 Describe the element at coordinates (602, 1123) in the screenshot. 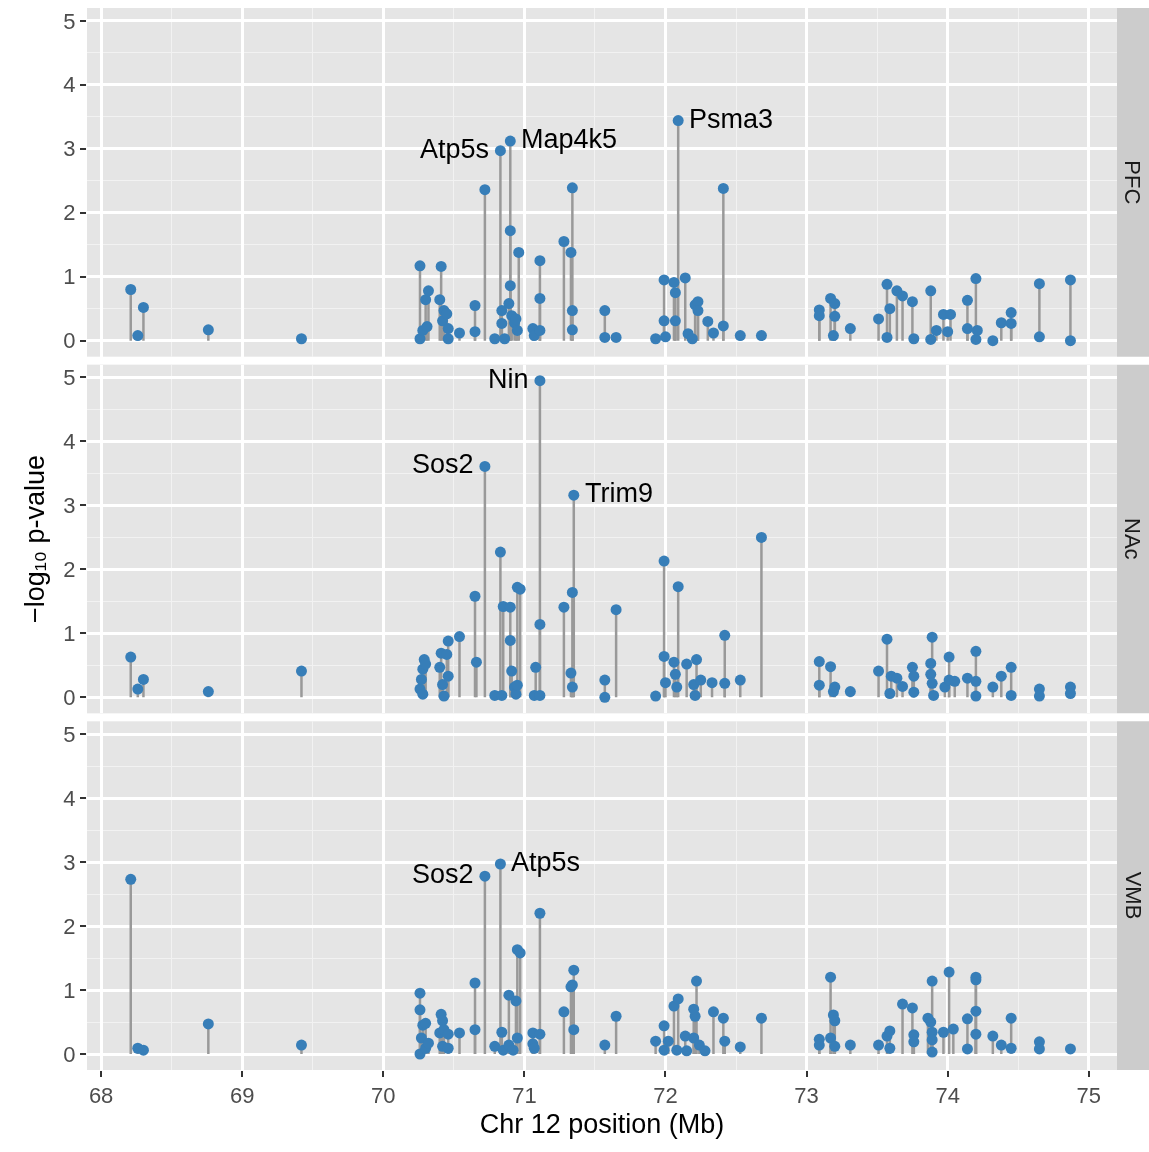

I see `x-axis-title: Chr 12 position (Mb)` at that location.